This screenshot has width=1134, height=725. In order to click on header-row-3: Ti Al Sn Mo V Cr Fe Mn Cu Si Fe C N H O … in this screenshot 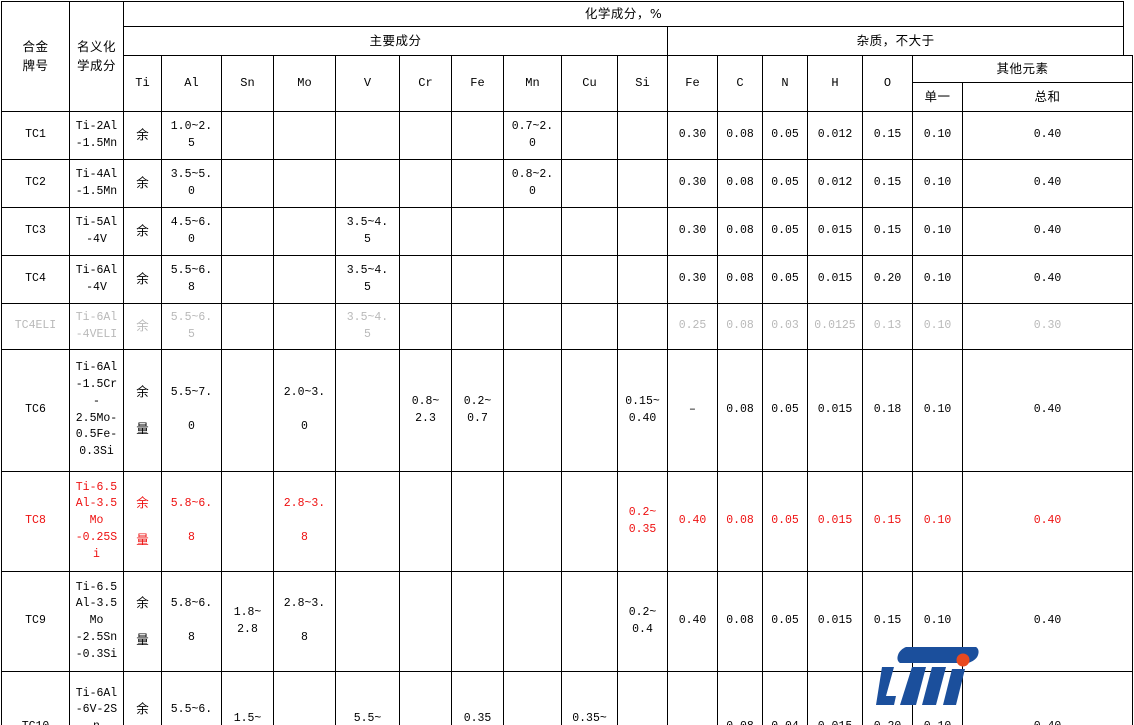, I will do `click(567, 83)`.